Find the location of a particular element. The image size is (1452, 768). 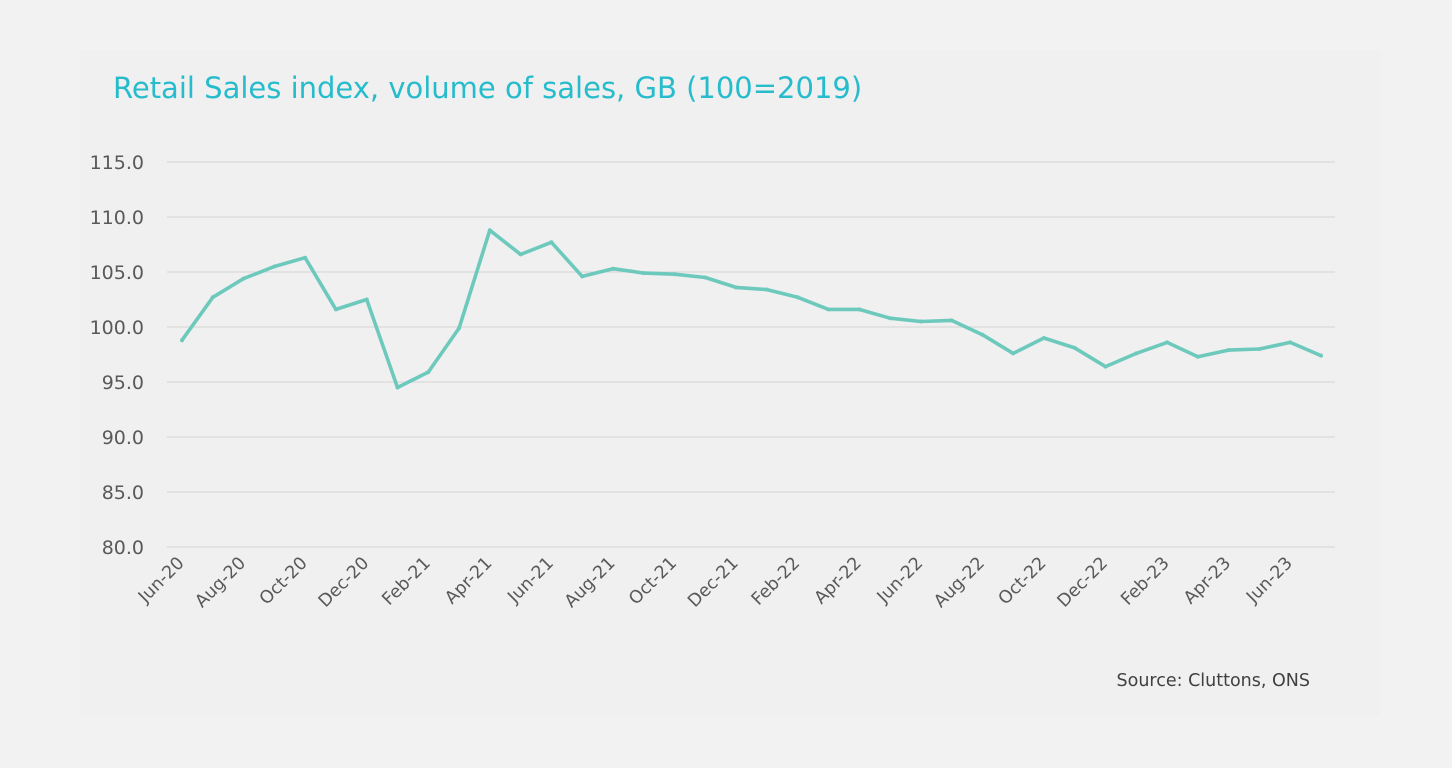

y-tick-label: 95.0 is located at coordinates (123, 383).